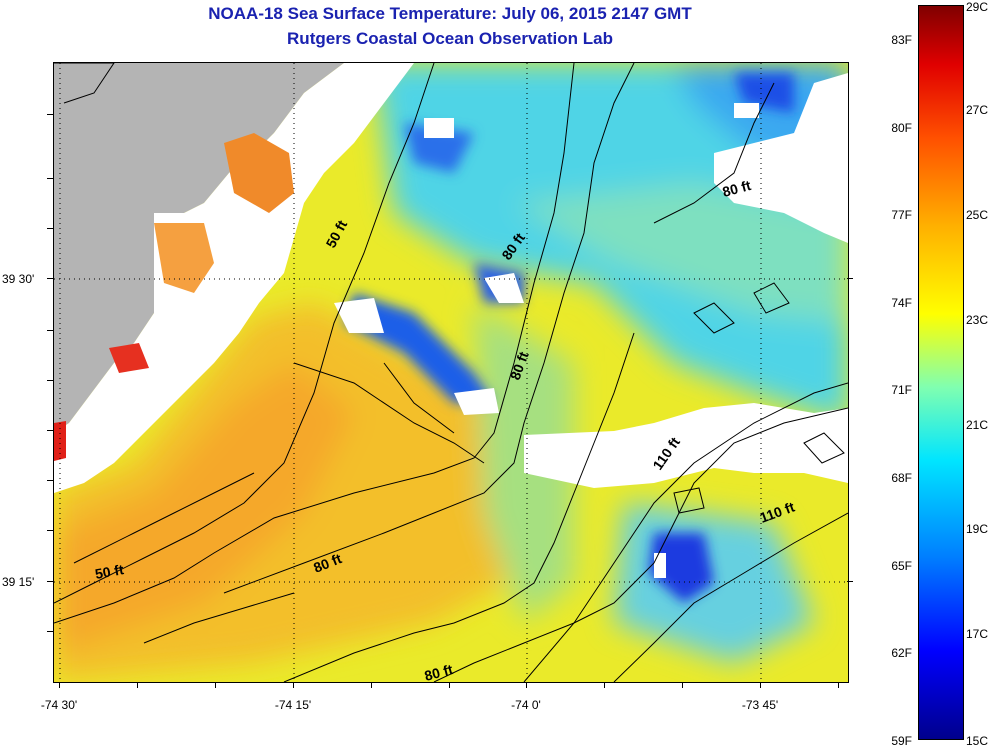 This screenshot has height=754, width=1000. Describe the element at coordinates (293, 705) in the screenshot. I see `longitude-label: -74 15'` at that location.